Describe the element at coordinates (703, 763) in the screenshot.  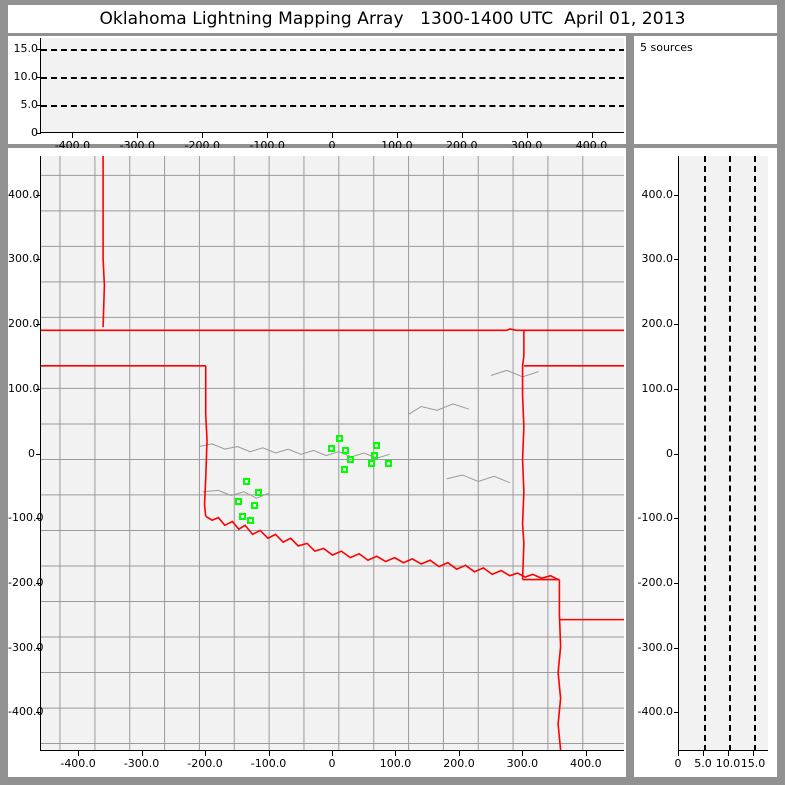
I see `x-tick-label: 5.0` at that location.